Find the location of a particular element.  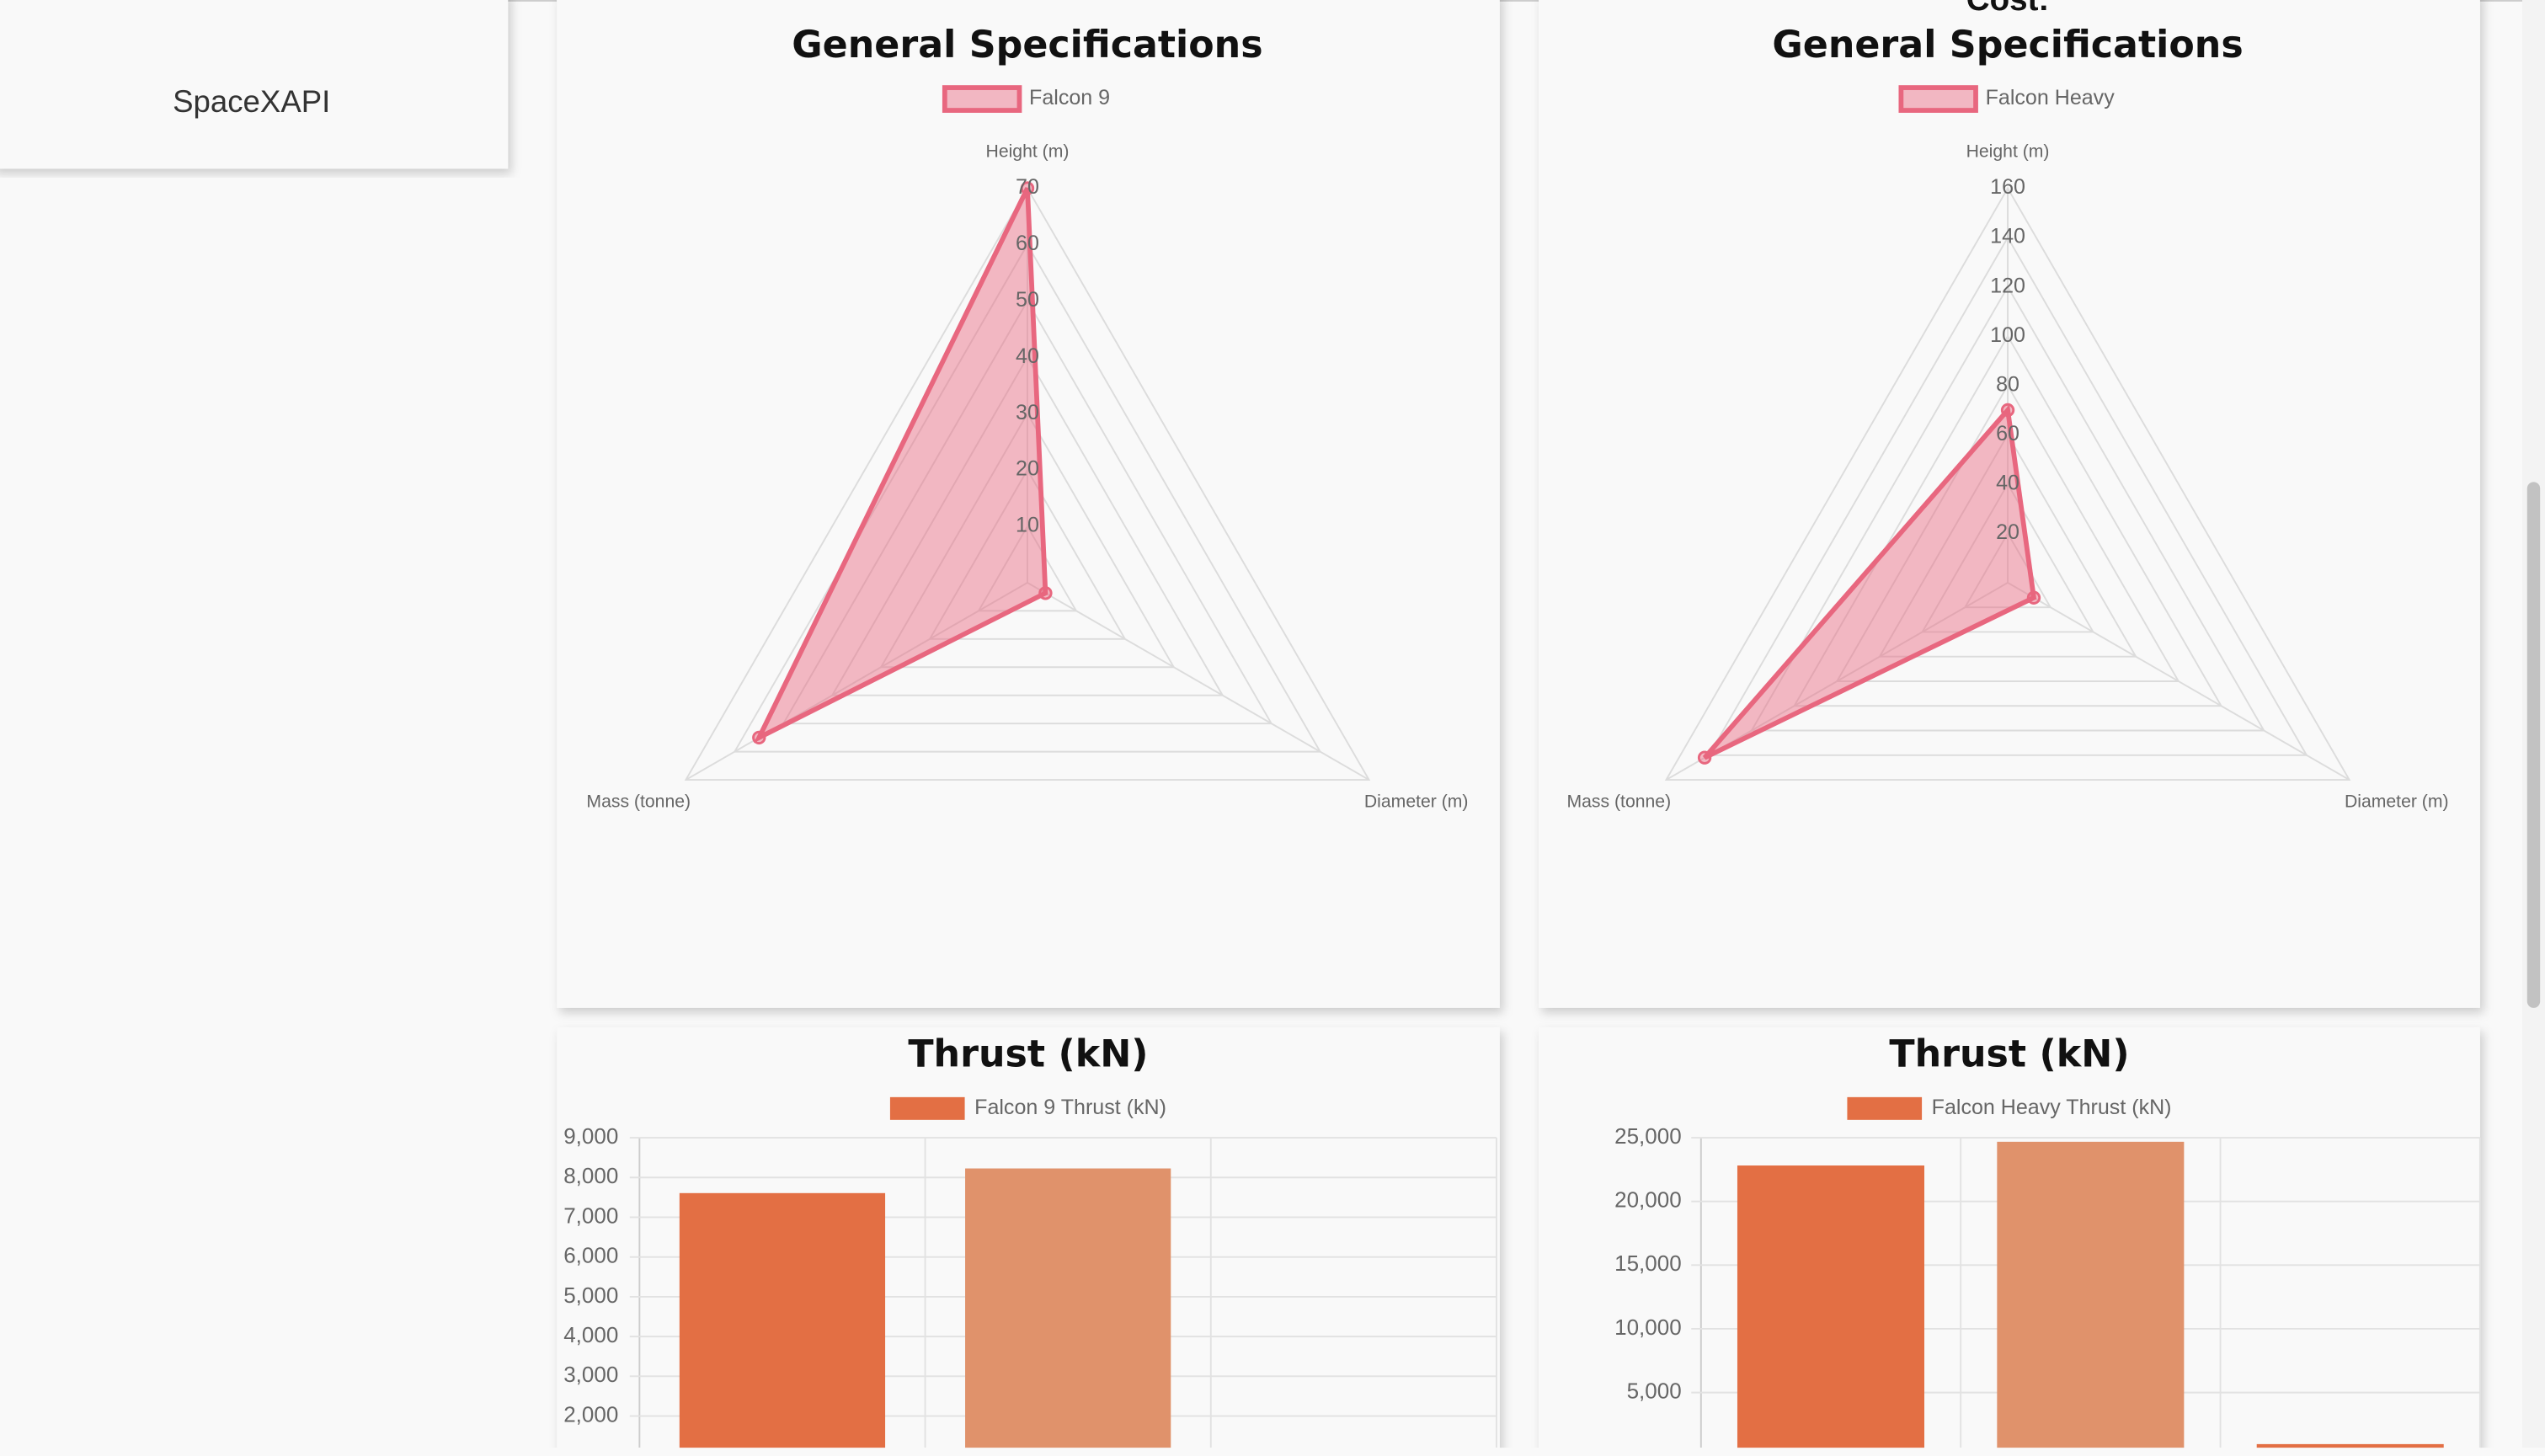

brand: SpaceXAPI is located at coordinates (251, 101).